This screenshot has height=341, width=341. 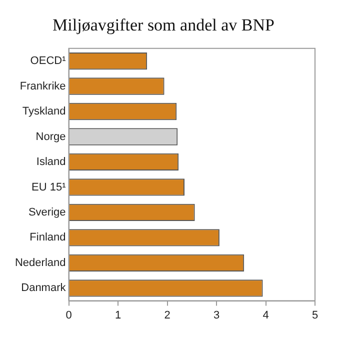 I want to click on x-tick-label: 4, so click(x=265, y=315).